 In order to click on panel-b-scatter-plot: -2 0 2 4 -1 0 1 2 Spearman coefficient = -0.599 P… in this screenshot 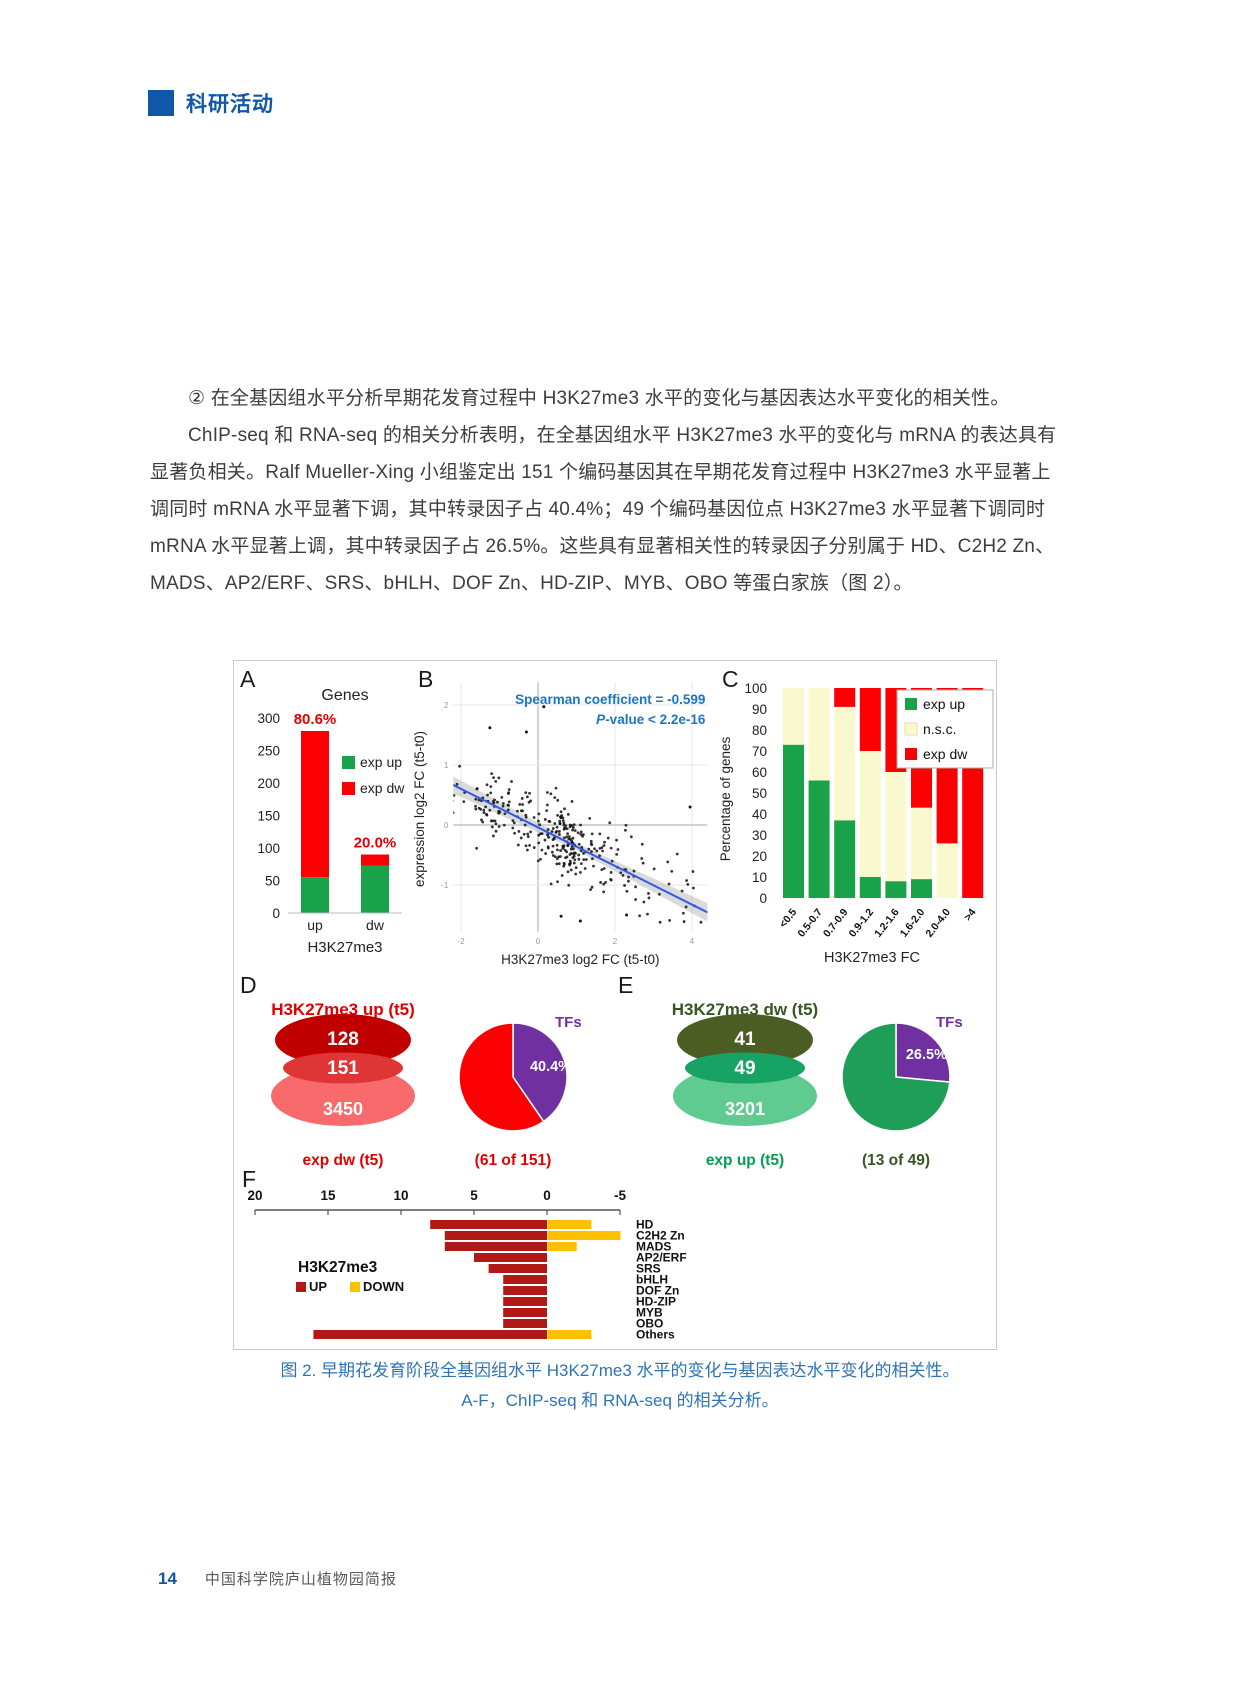, I will do `click(560, 824)`.